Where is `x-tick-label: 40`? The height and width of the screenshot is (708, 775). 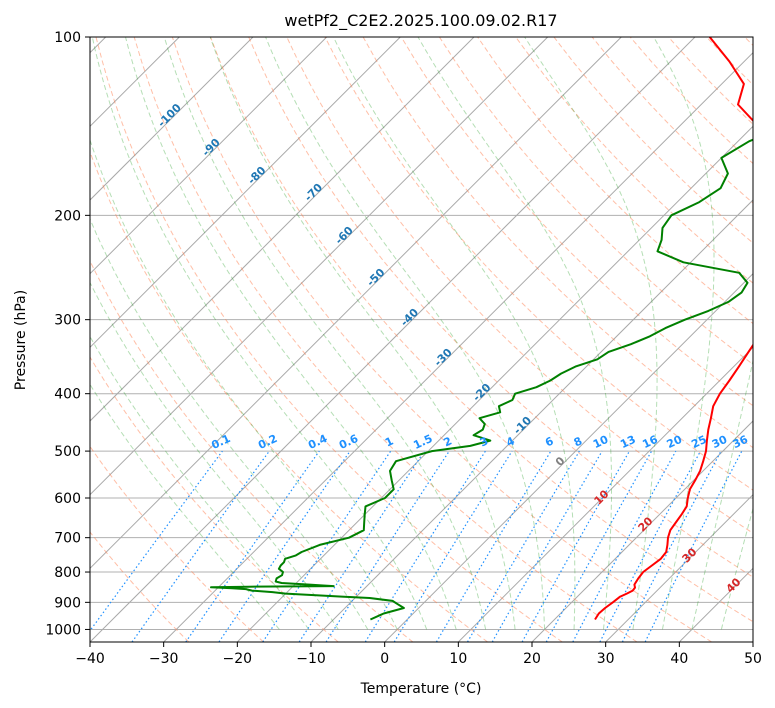 x-tick-label: 40 is located at coordinates (679, 659).